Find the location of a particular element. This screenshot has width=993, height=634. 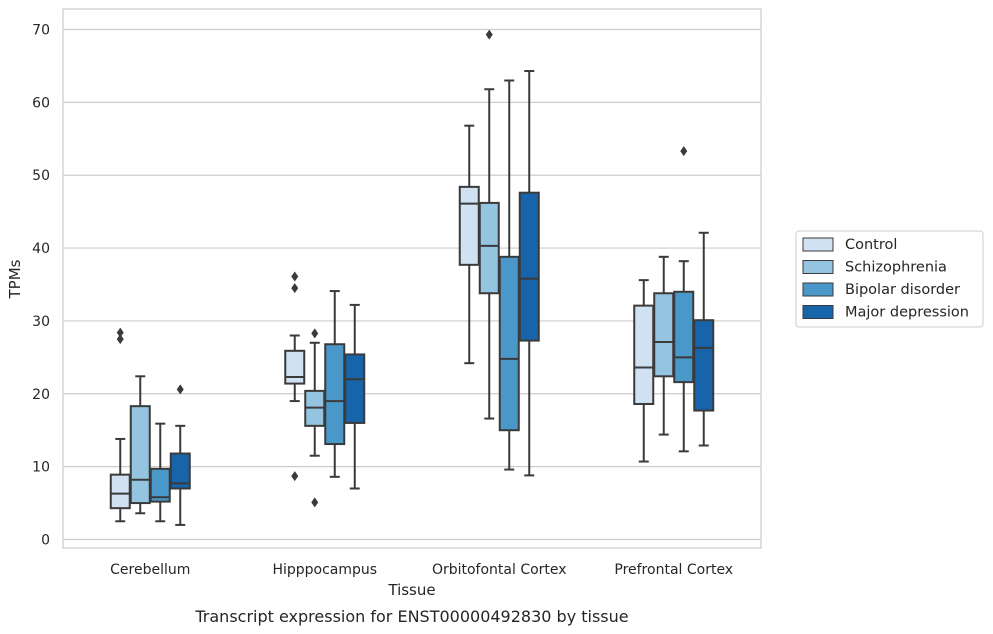

y-tick-label: 50 is located at coordinates (41, 176).